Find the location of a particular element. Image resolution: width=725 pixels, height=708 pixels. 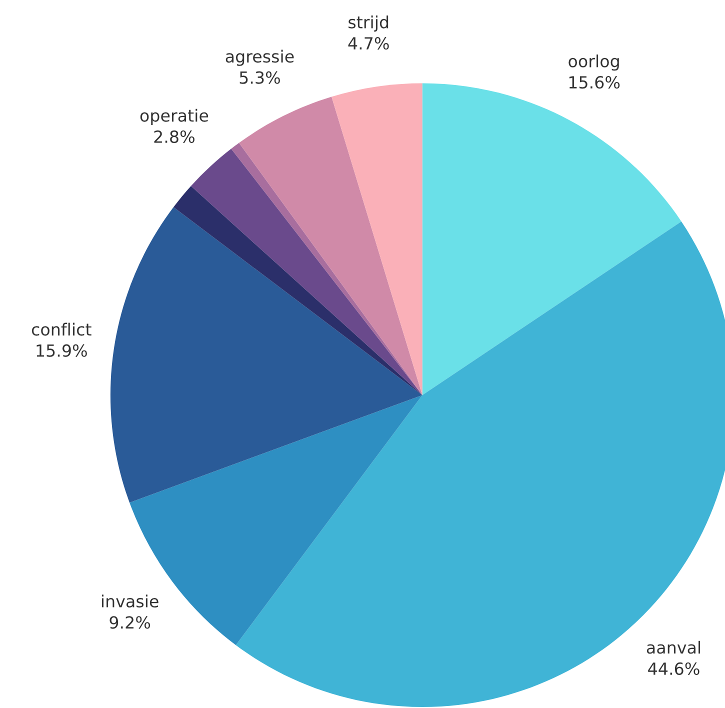

slice-label: oorlog is located at coordinates (593, 62).